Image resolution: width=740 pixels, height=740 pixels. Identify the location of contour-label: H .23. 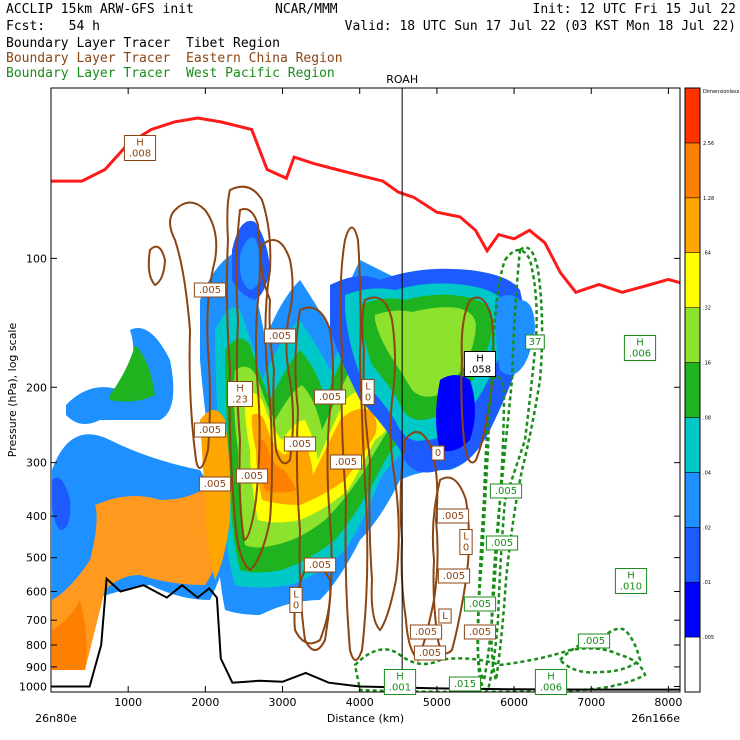
(240, 394).